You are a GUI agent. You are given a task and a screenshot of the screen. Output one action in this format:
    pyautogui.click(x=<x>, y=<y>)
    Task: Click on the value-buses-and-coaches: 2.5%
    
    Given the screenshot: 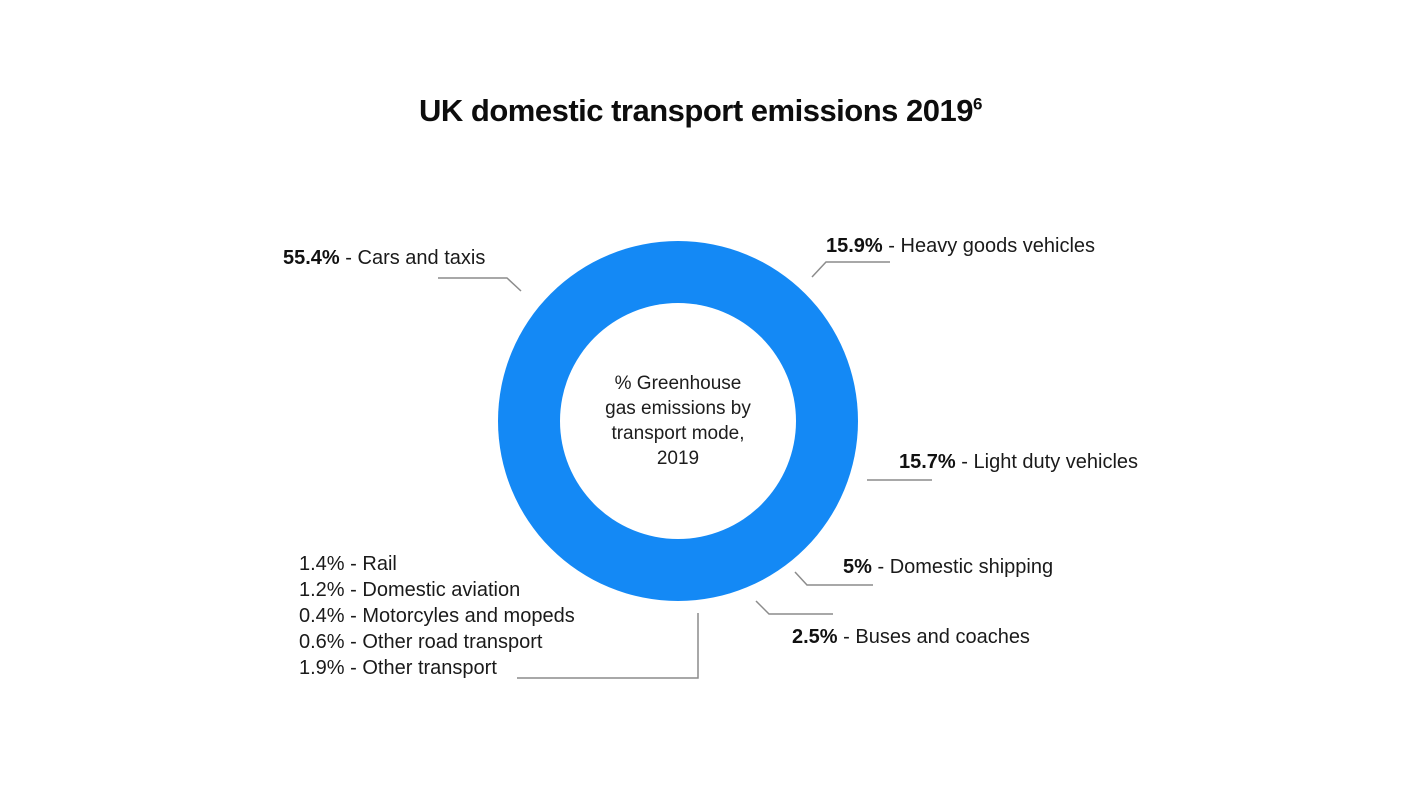 What is the action you would take?
    pyautogui.click(x=815, y=637)
    